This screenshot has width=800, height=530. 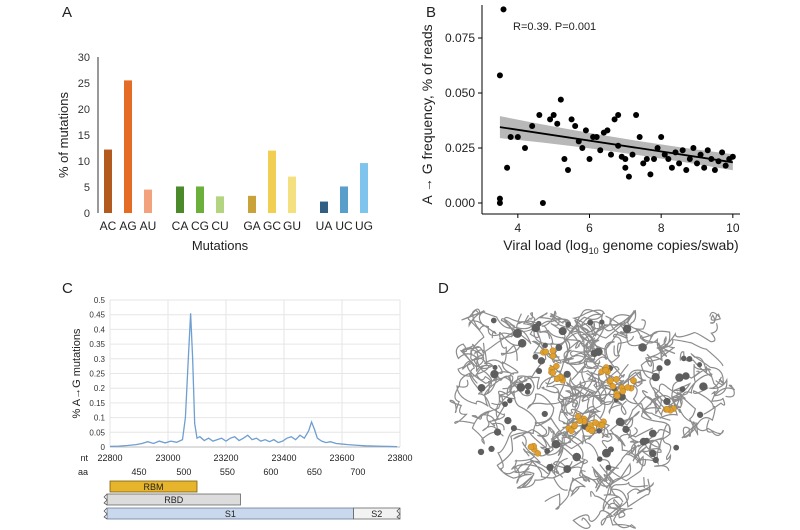 What do you see at coordinates (183, 472) in the screenshot?
I see `aa-tick-label: 500` at bounding box center [183, 472].